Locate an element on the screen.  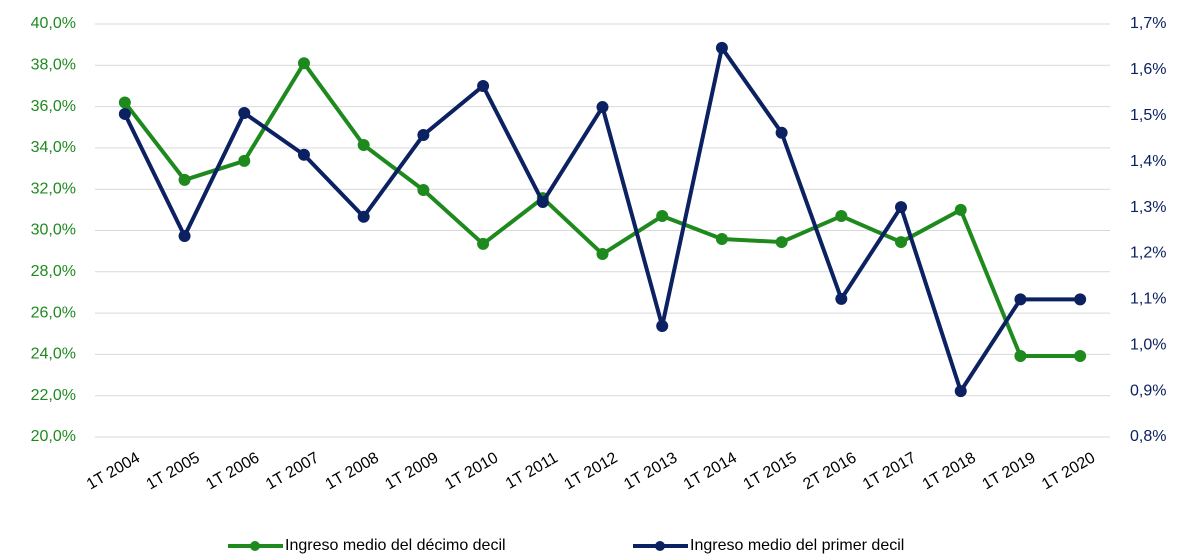
legend-label: Ingreso medio del décimo decil is located at coordinates (395, 545).